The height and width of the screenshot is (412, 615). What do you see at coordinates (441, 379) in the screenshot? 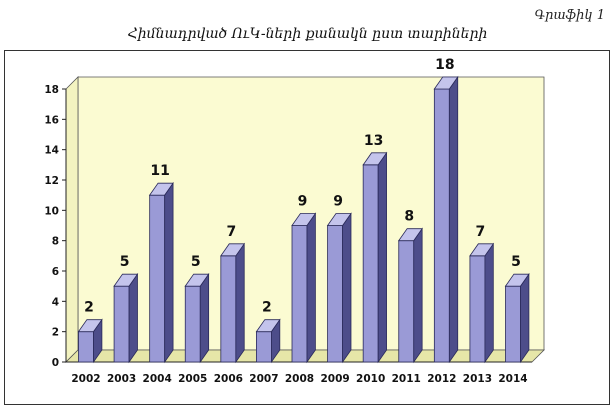
I see `x-tick-label: 2012` at bounding box center [441, 379].